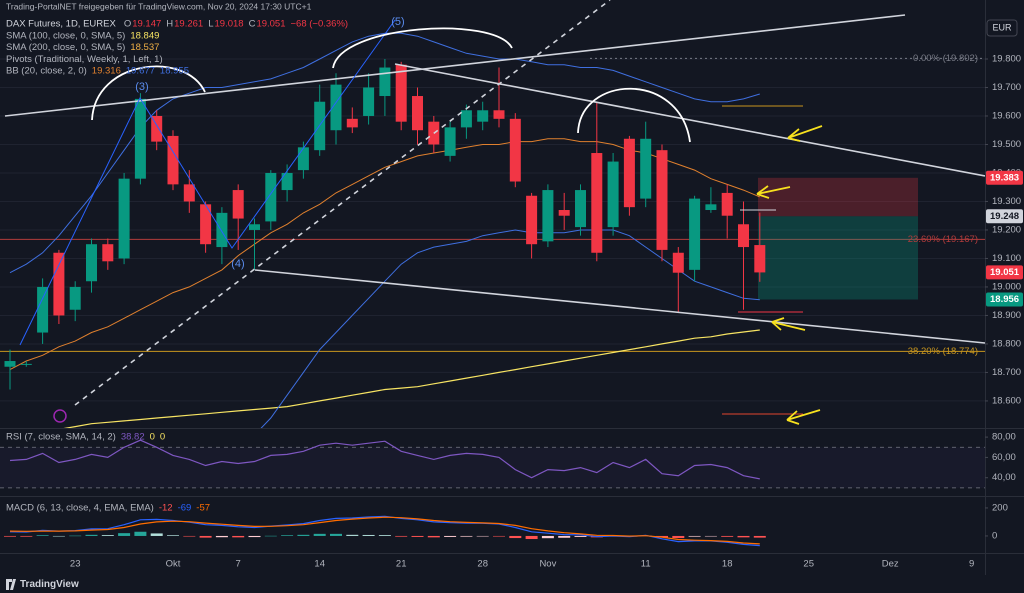 This screenshot has height=593, width=1024. What do you see at coordinates (60, 416) in the screenshot?
I see `replay-icon` at bounding box center [60, 416].